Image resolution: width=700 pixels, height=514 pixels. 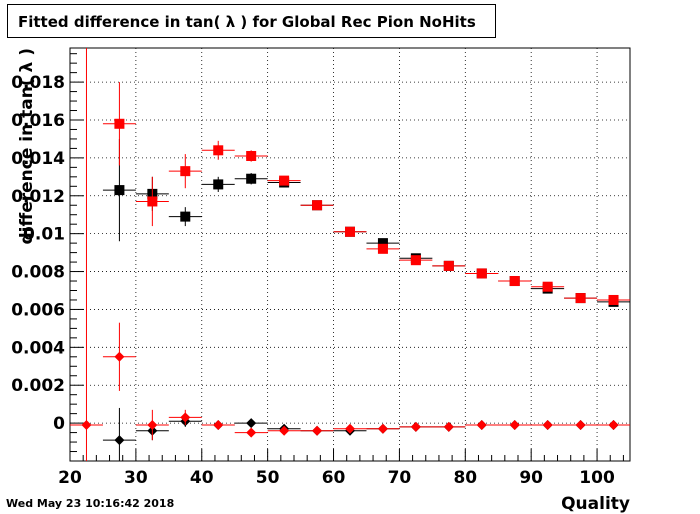 I want to click on x-tick-label: 70, so click(x=400, y=478).